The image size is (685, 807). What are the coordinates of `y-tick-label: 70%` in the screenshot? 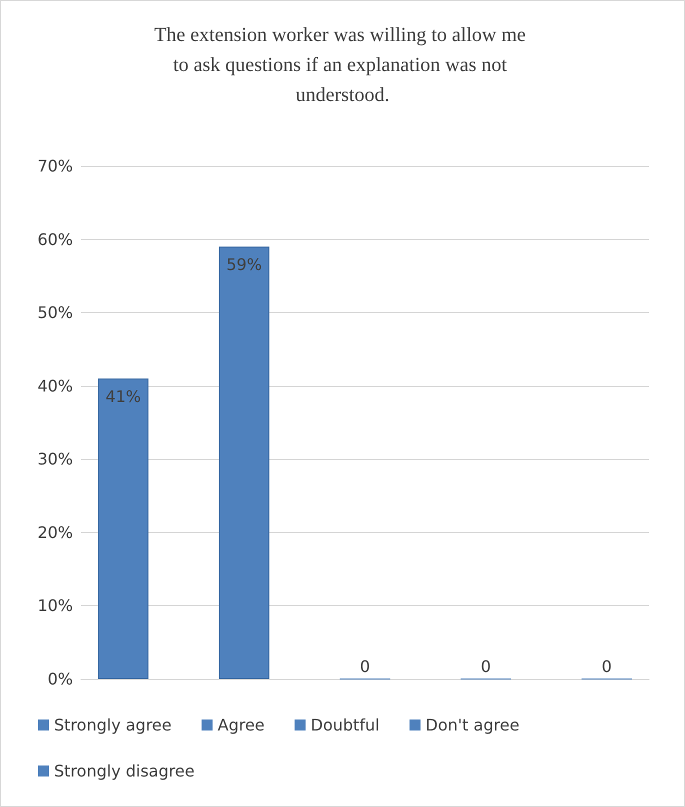 It's located at (55, 166).